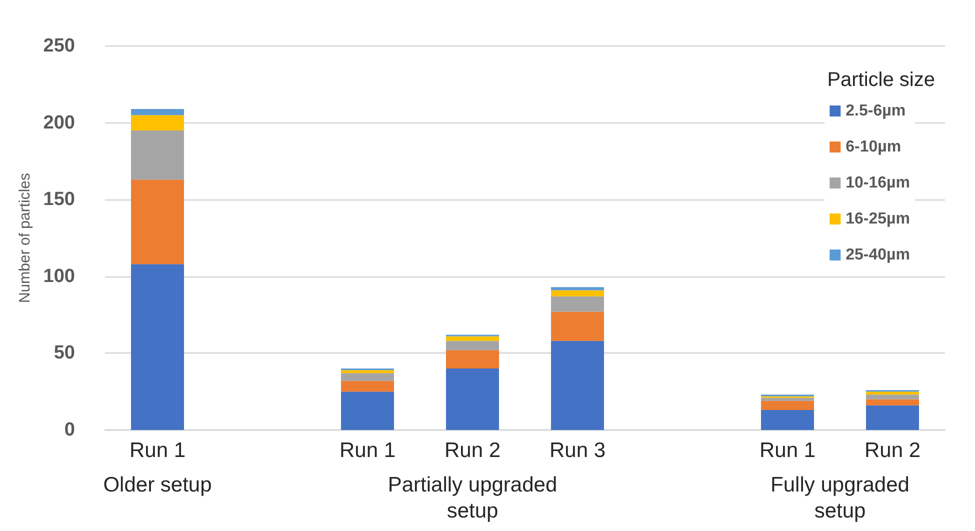 The width and height of the screenshot is (975, 531). I want to click on legend-label: 25-40µm, so click(878, 255).